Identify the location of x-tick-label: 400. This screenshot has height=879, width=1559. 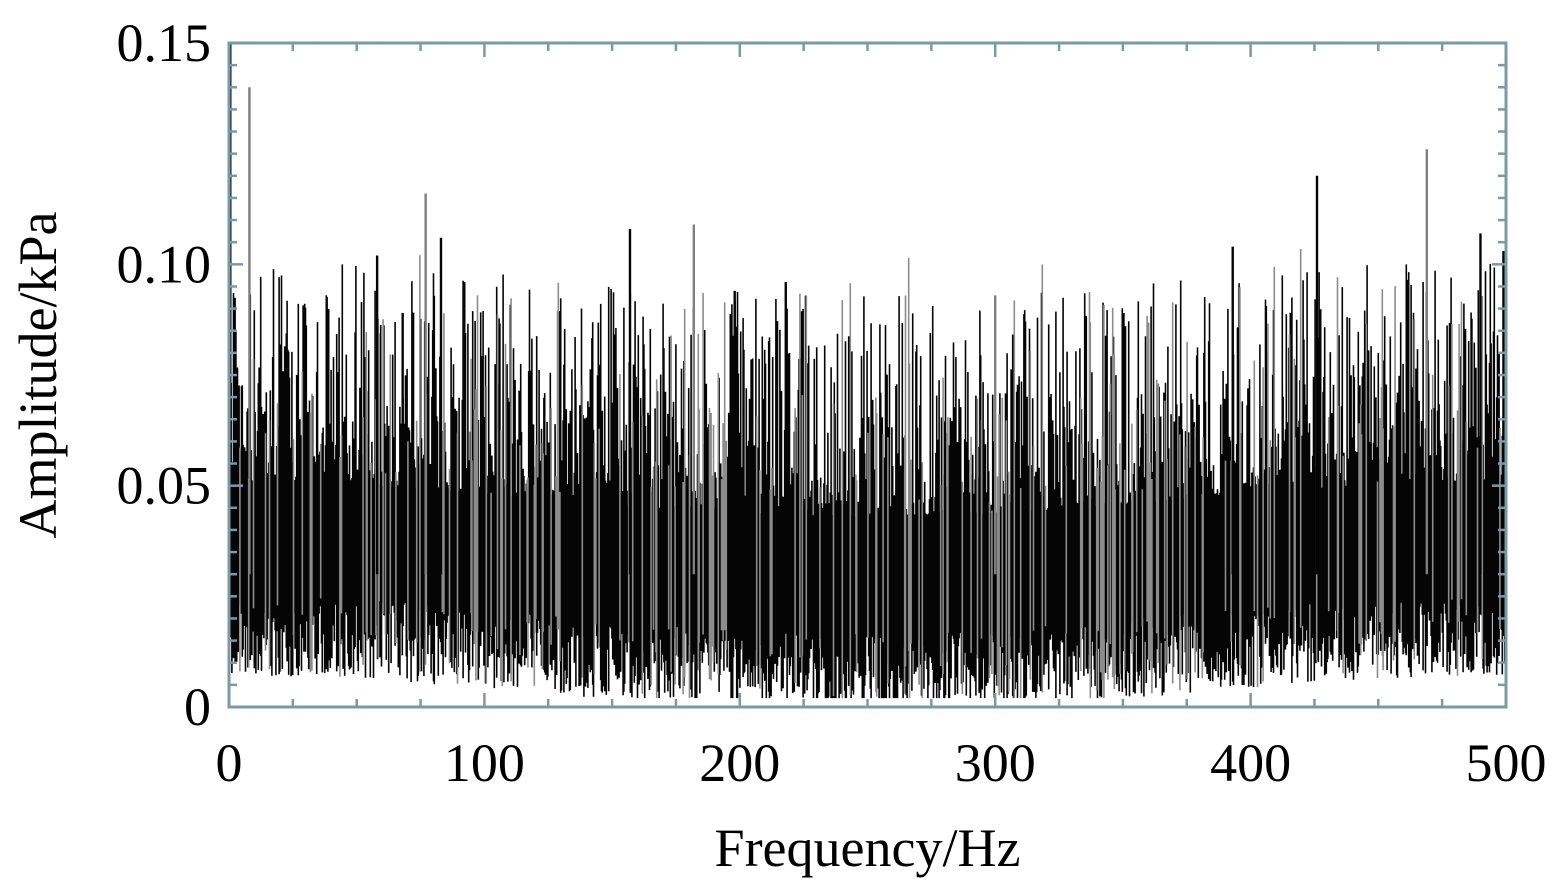
(1250, 763).